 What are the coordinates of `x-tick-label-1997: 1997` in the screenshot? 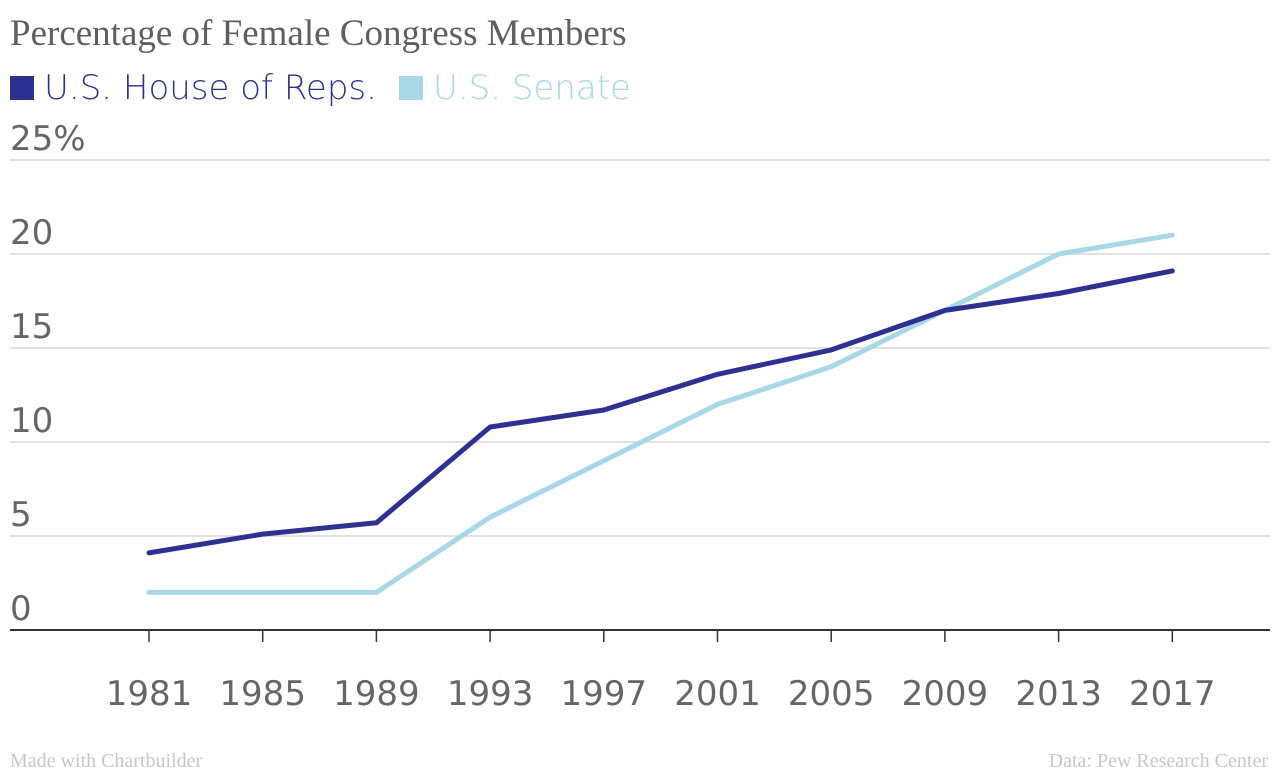 It's located at (604, 694).